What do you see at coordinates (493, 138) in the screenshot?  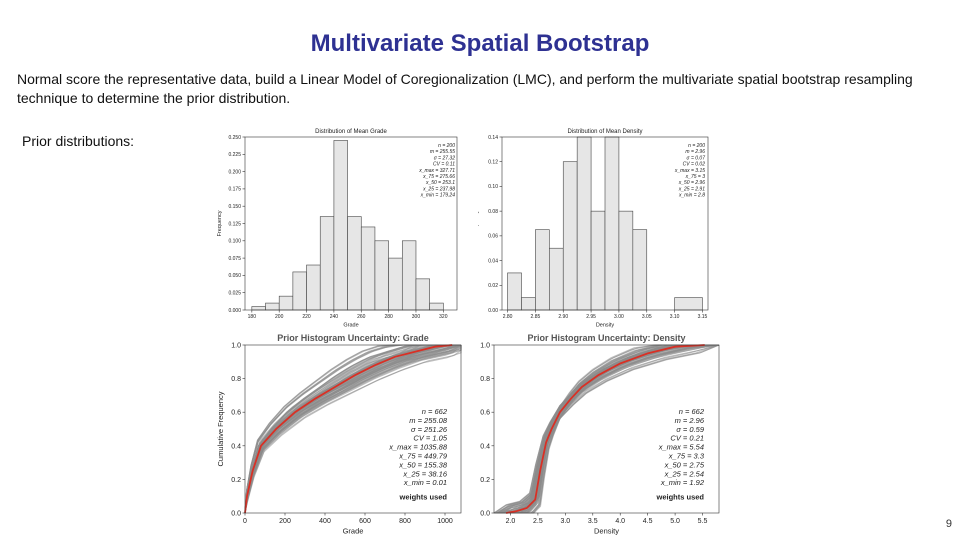 I see `y-tick-label: 0.14` at bounding box center [493, 138].